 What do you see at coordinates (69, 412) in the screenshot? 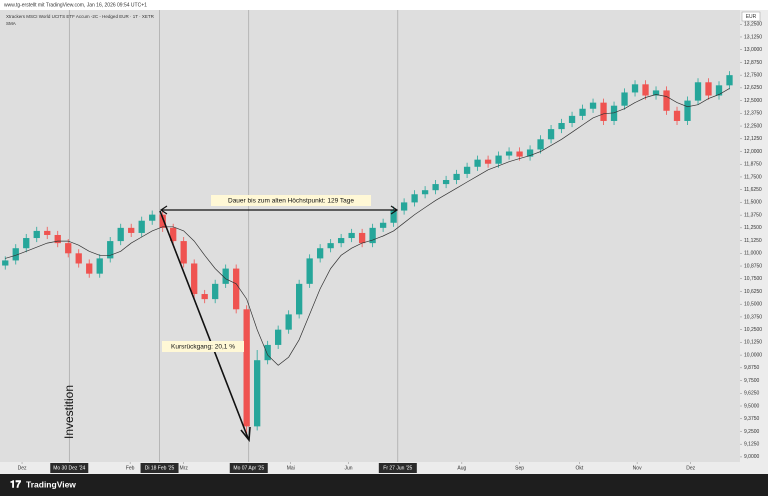
I see `investment-label: Investition` at bounding box center [69, 412].